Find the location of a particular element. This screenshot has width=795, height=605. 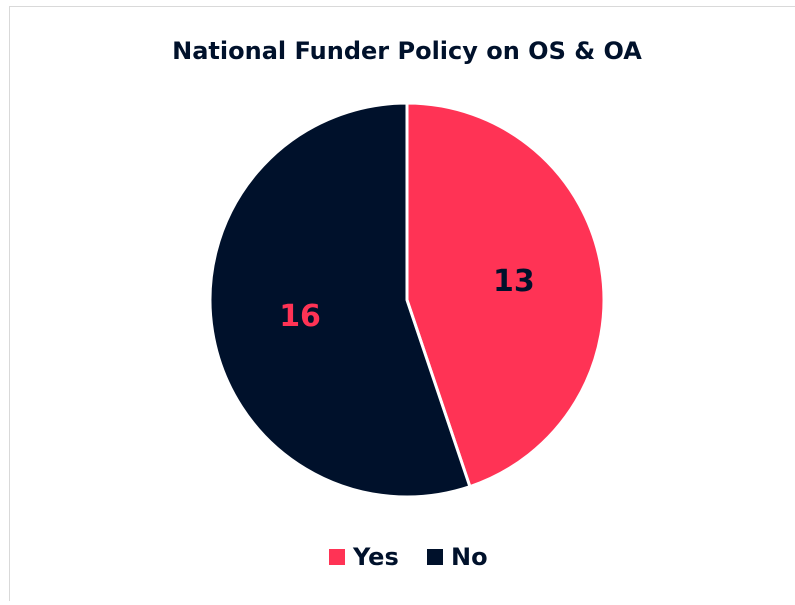

legend-label: Yes is located at coordinates (375, 557).